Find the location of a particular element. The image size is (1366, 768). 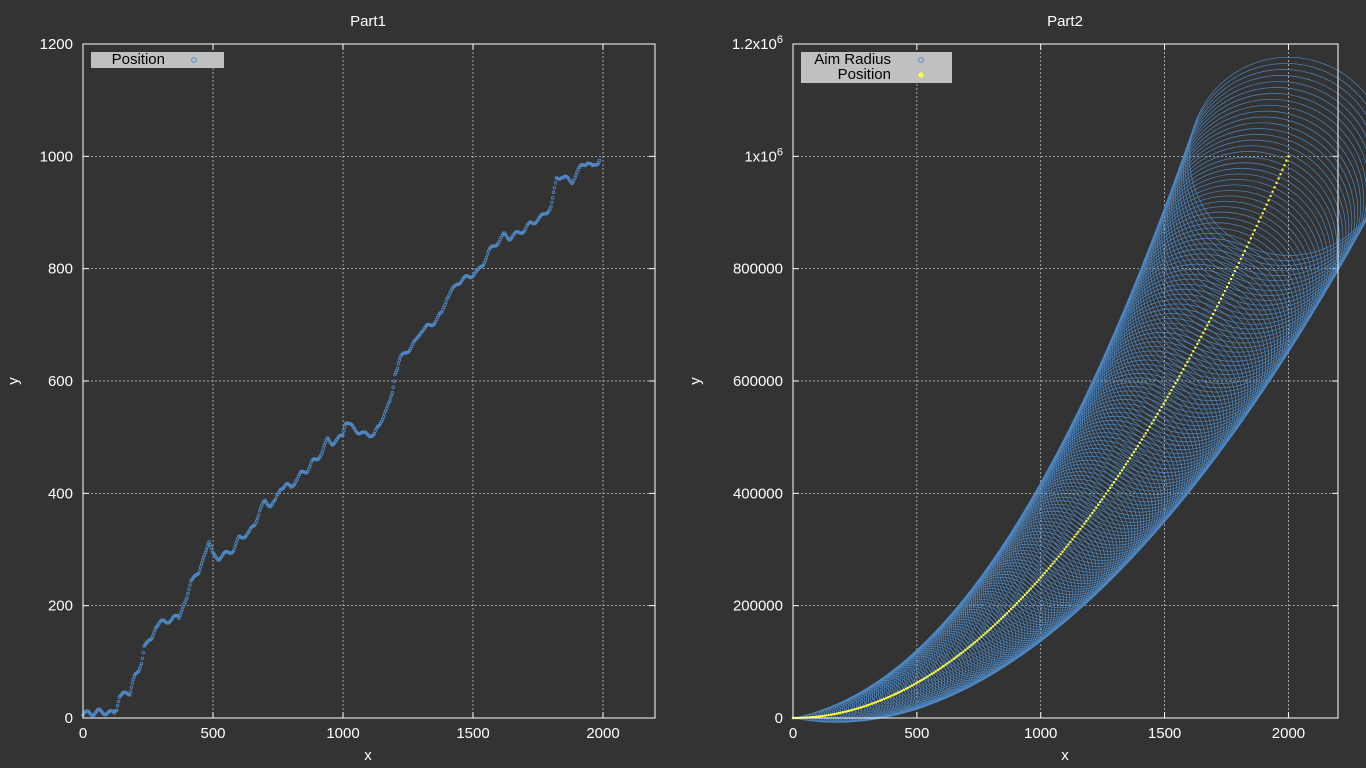

legend-part1: Position is located at coordinates (157, 59).